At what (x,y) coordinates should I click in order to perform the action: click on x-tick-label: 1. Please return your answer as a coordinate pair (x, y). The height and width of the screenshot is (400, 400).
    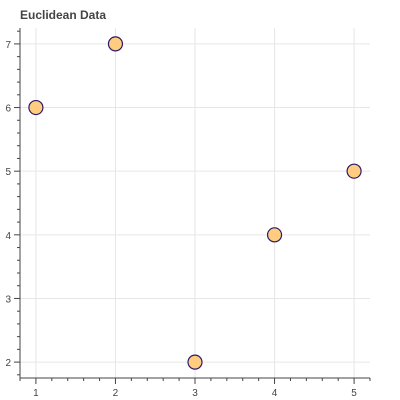
    Looking at the image, I should click on (36, 393).